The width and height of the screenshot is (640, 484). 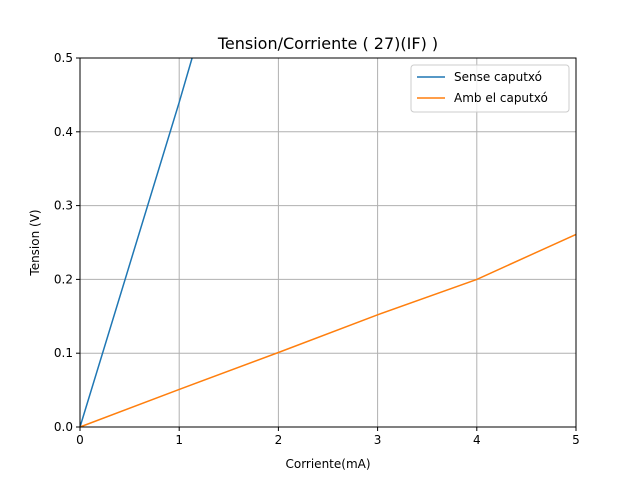 I want to click on y-tick-label: 0.3, so click(x=63, y=206).